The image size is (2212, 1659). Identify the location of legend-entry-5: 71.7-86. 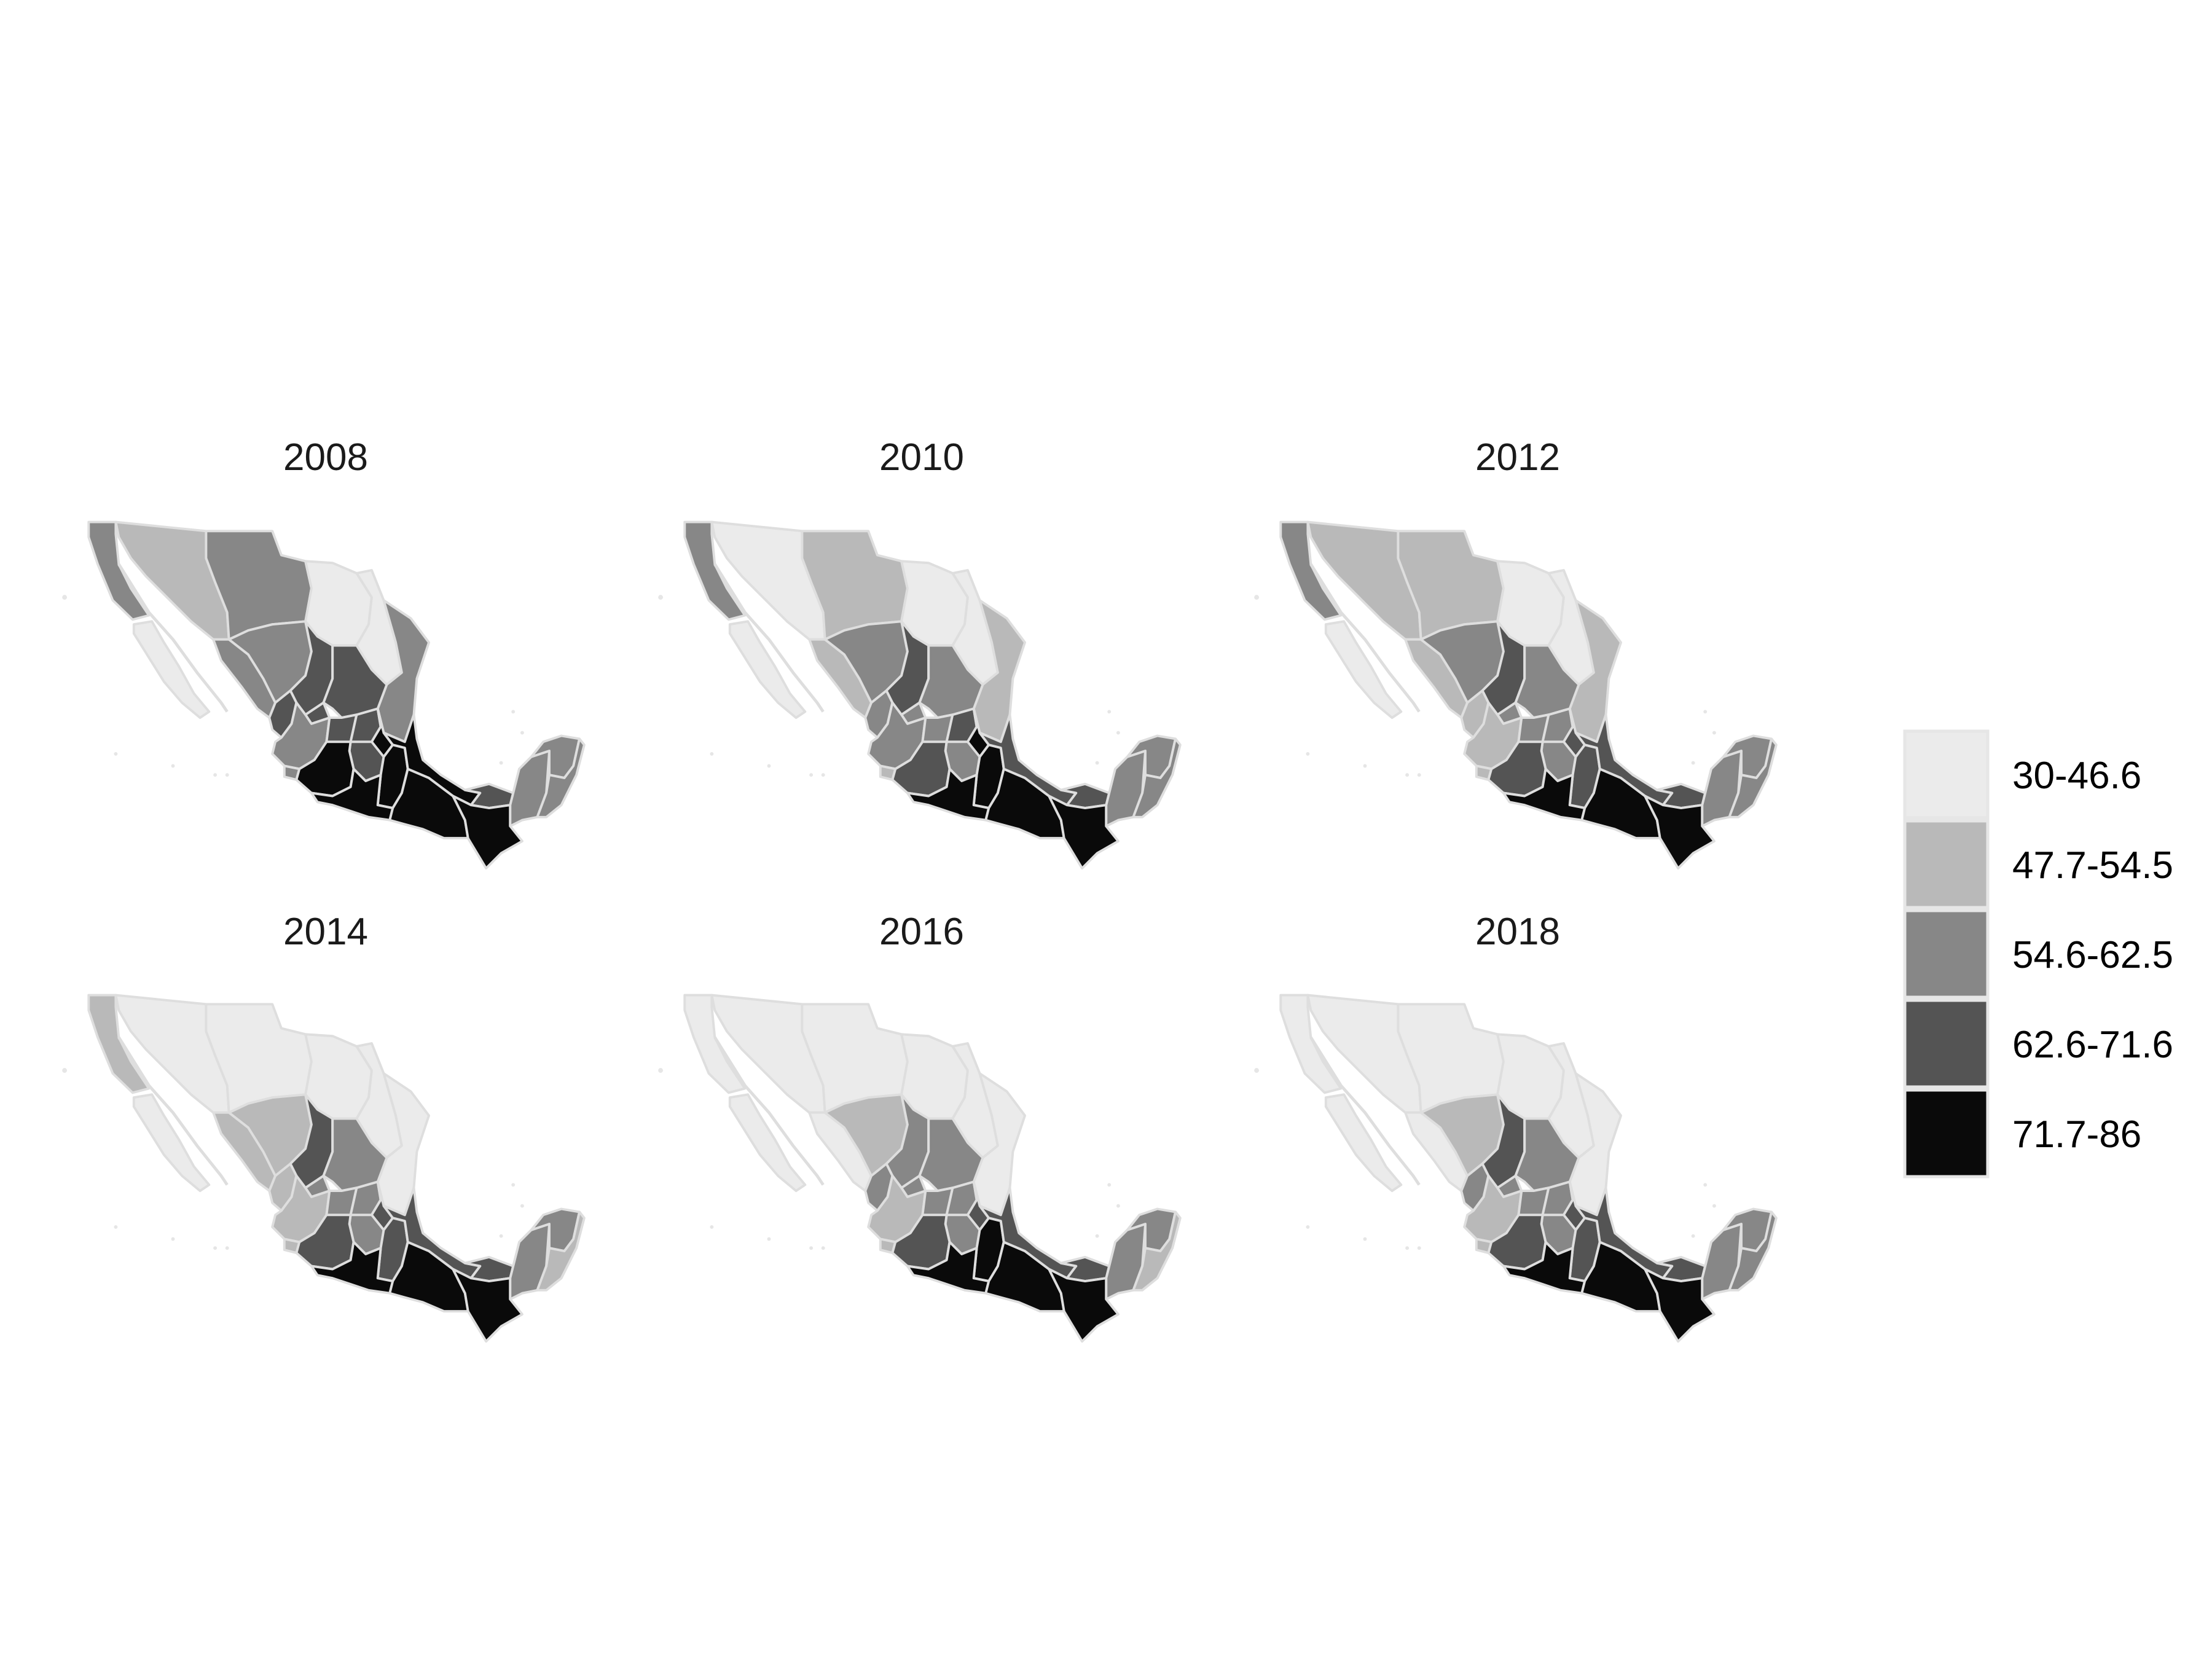
(2022, 1133).